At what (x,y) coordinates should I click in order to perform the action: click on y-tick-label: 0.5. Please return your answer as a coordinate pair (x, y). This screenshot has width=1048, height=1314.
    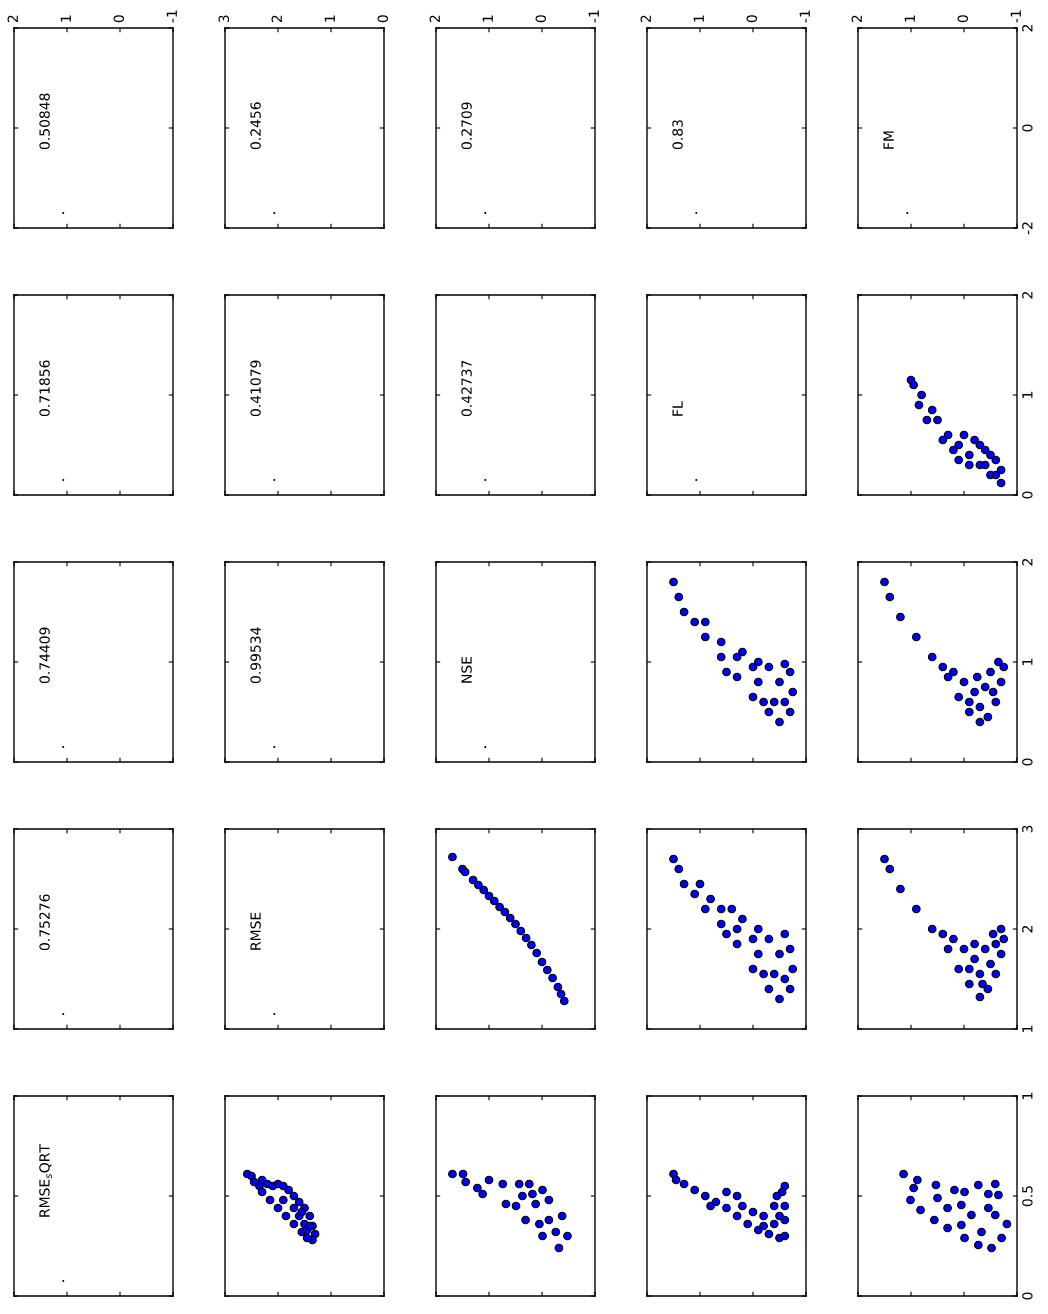
    Looking at the image, I should click on (1027, 1196).